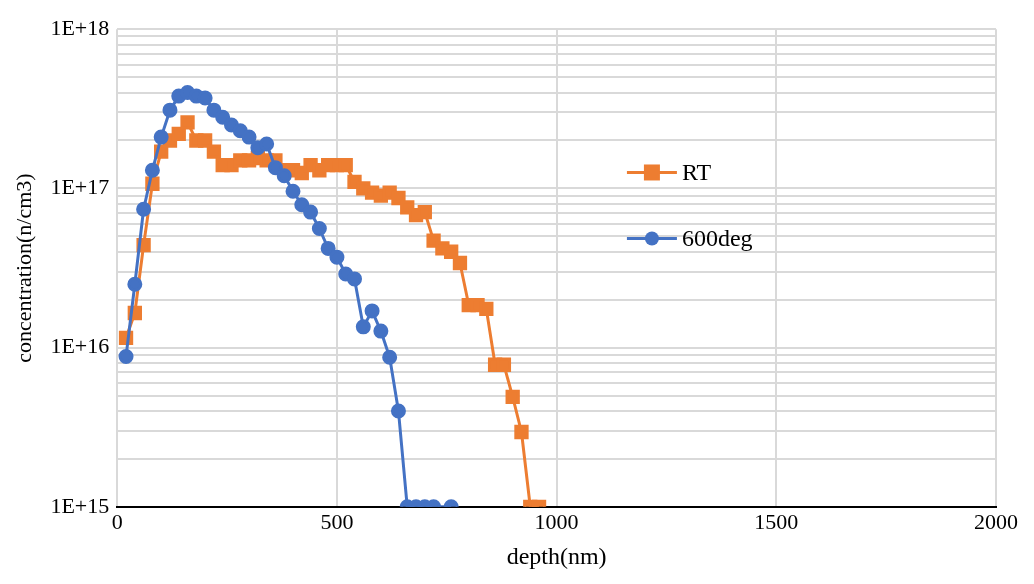 The image size is (1034, 584). What do you see at coordinates (80, 27) in the screenshot?
I see `y-tick-label: 1E+18` at bounding box center [80, 27].